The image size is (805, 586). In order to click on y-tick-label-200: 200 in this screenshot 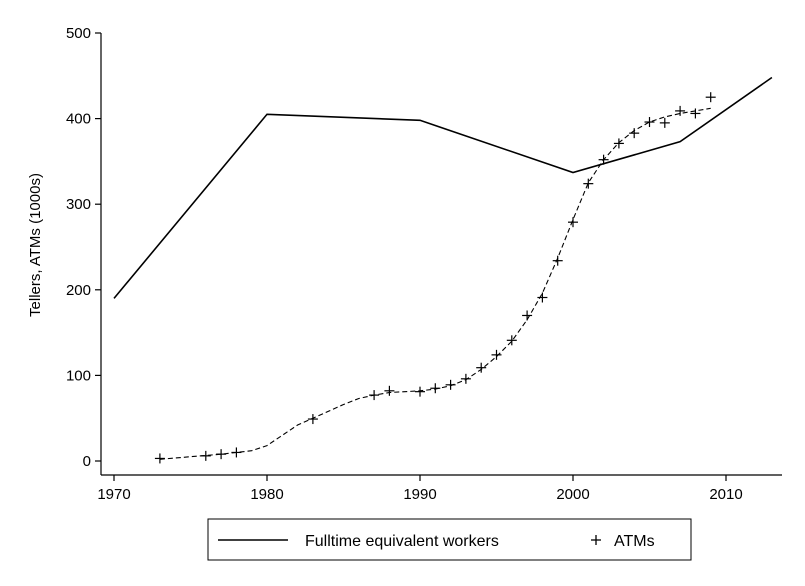, I will do `click(78, 290)`.